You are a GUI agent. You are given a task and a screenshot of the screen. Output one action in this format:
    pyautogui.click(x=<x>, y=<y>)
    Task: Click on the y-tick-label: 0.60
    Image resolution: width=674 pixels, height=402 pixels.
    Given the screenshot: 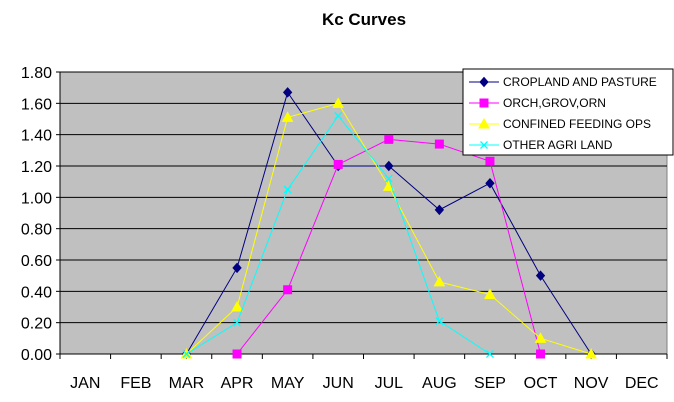 What is the action you would take?
    pyautogui.click(x=36, y=261)
    